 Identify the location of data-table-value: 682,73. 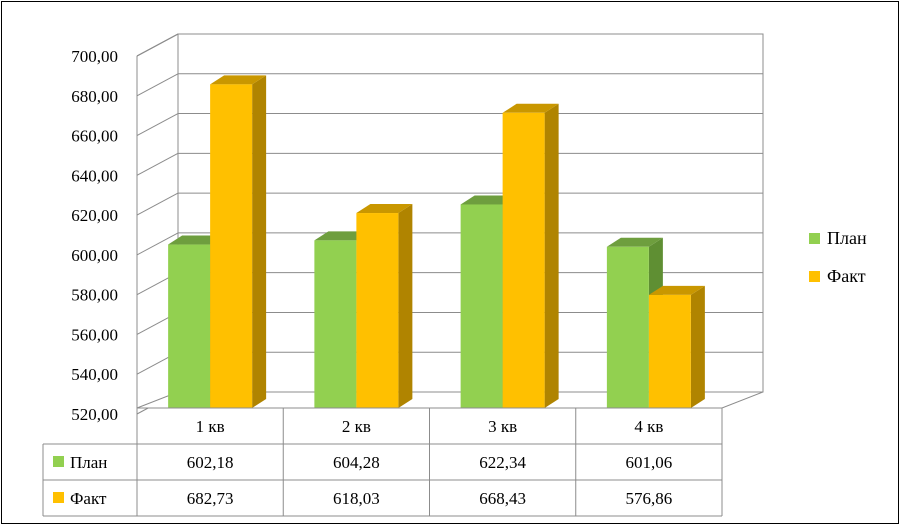
(210, 498).